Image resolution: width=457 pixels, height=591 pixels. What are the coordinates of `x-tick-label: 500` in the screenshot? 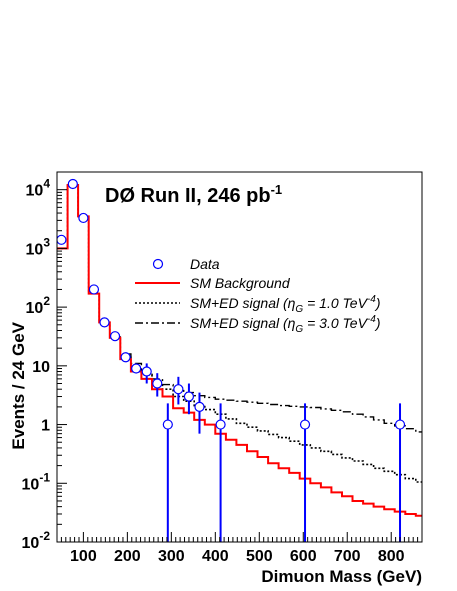 It's located at (259, 556).